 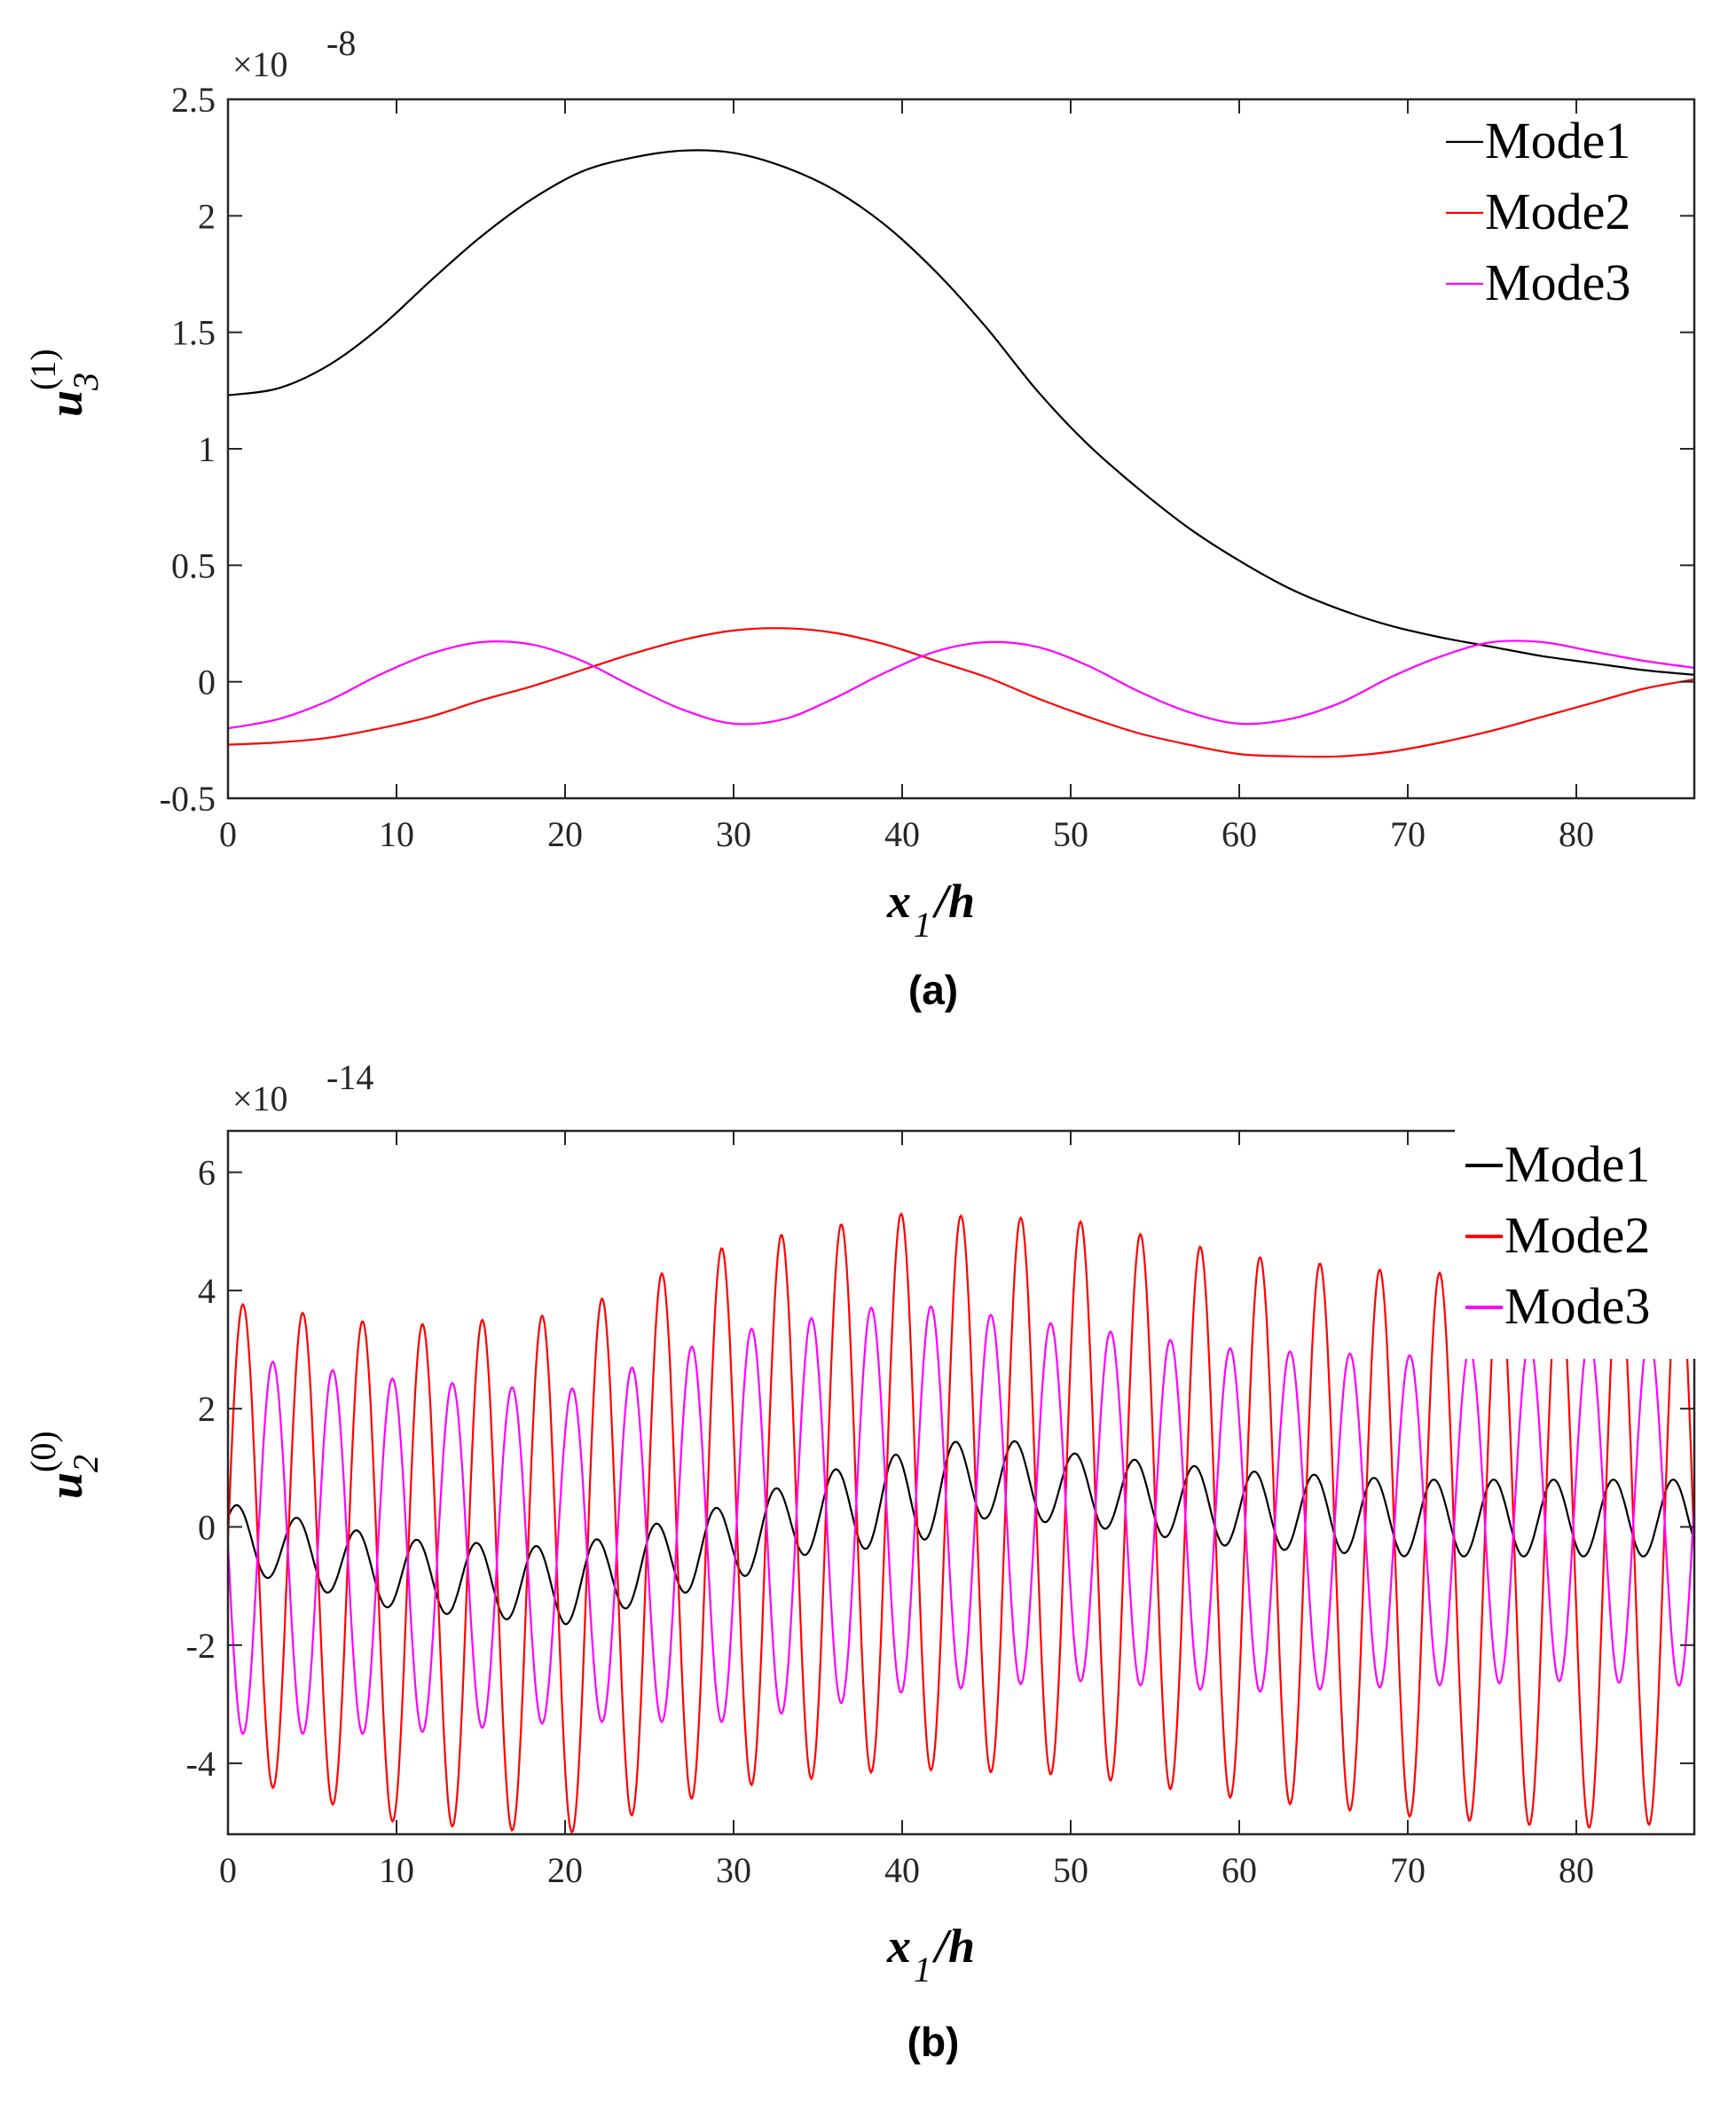 I want to click on x-axis-label-a: x 1 /h, so click(x=930, y=910).